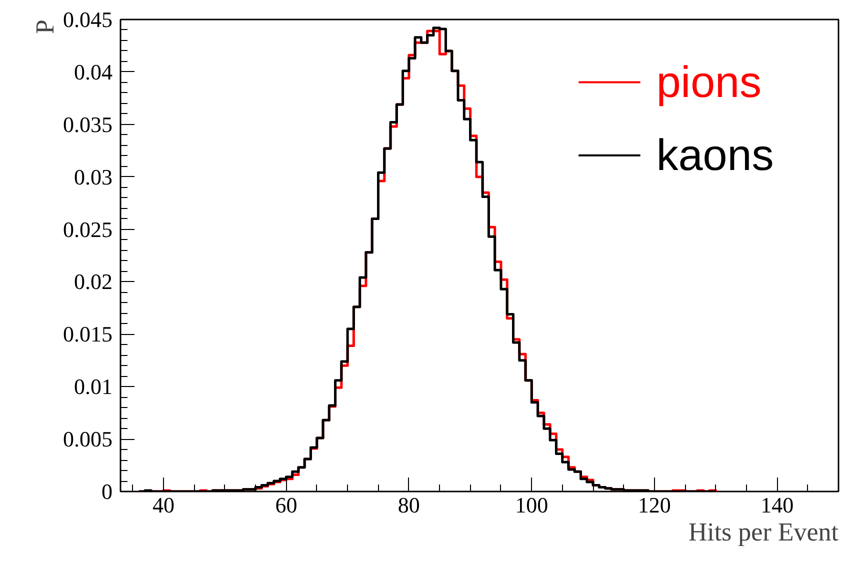 The height and width of the screenshot is (567, 852). I want to click on y-tick-label: 0.015, so click(87, 334).